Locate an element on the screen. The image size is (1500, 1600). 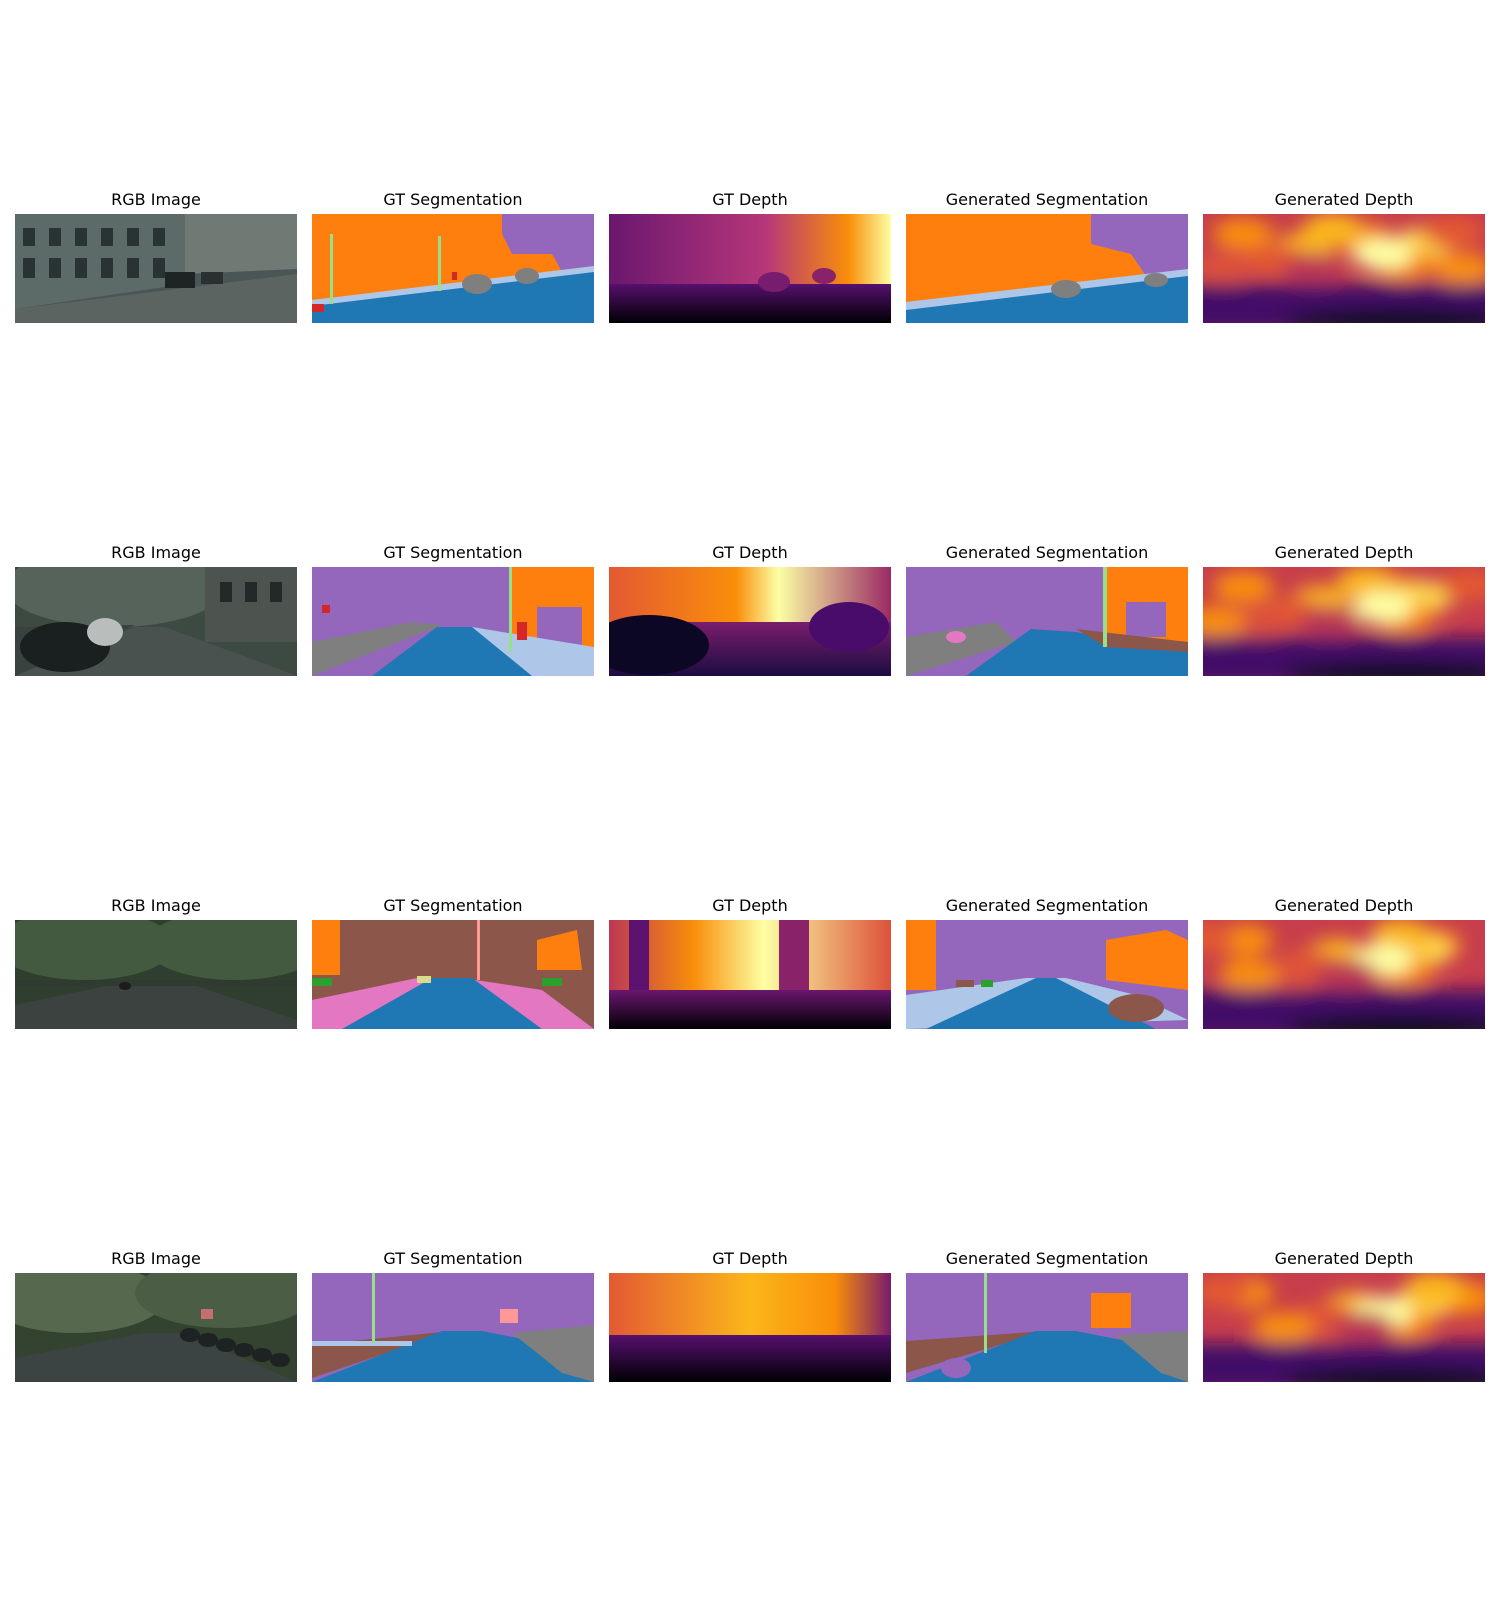
trees is located at coordinates (216, 1300).